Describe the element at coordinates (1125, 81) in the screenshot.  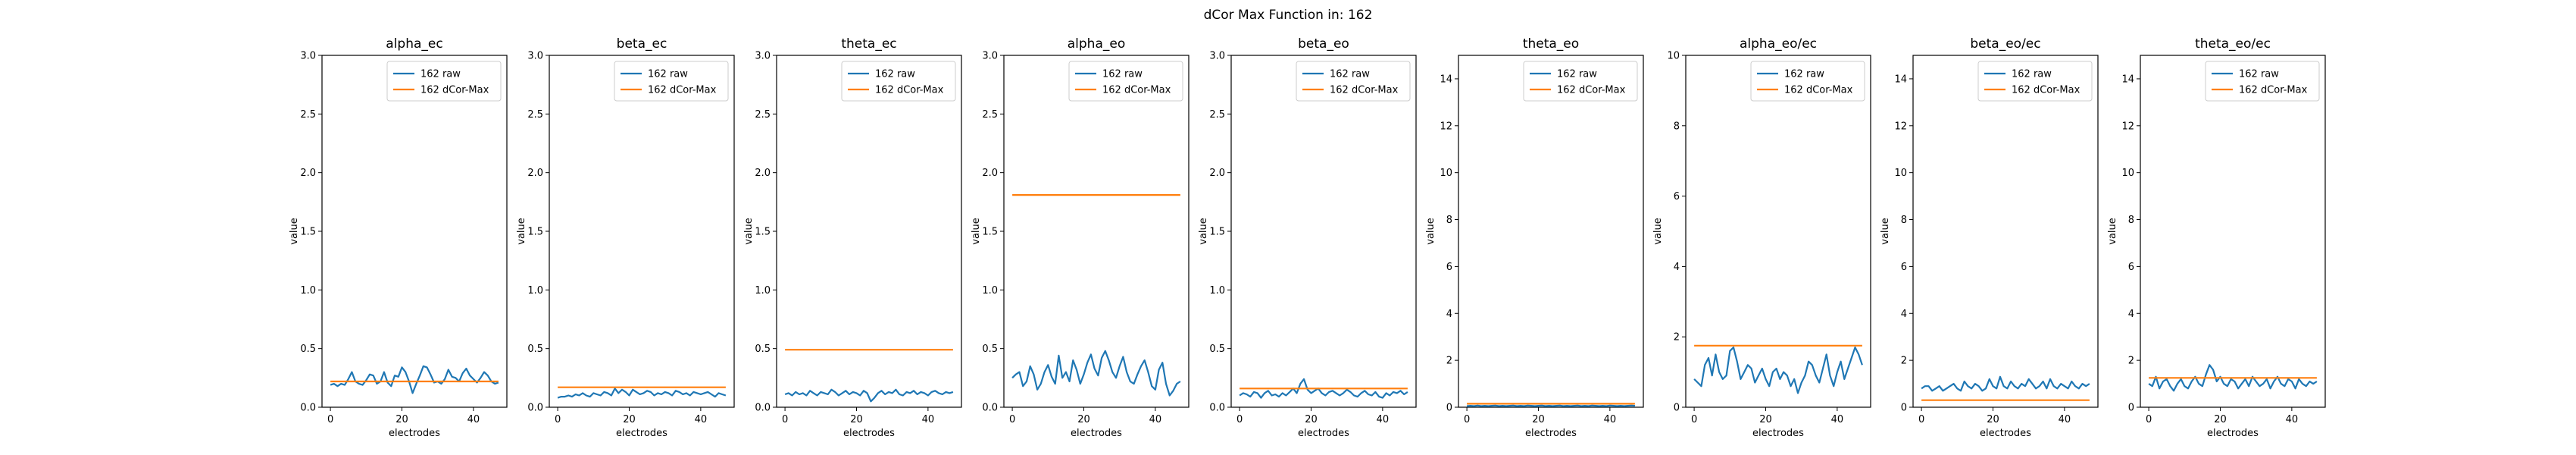
I see `legend-box` at that location.